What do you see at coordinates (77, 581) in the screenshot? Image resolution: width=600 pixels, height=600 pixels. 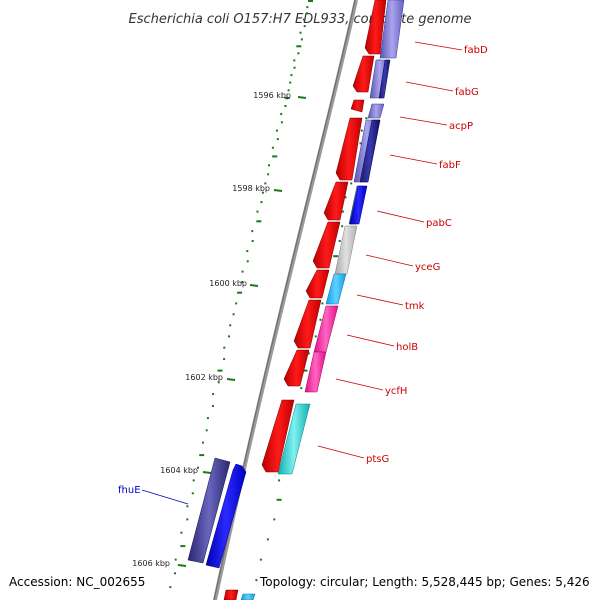 I see `footer-bg-left` at bounding box center [77, 581].